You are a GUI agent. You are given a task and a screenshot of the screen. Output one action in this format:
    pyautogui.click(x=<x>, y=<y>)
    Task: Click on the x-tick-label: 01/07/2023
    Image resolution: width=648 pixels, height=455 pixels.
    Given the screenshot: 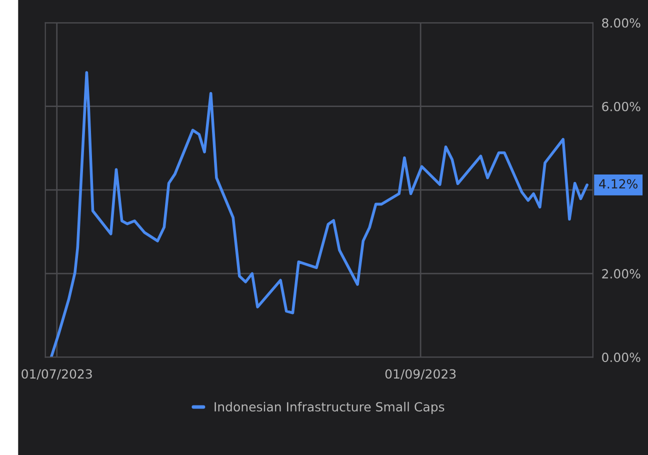 What is the action you would take?
    pyautogui.click(x=57, y=374)
    